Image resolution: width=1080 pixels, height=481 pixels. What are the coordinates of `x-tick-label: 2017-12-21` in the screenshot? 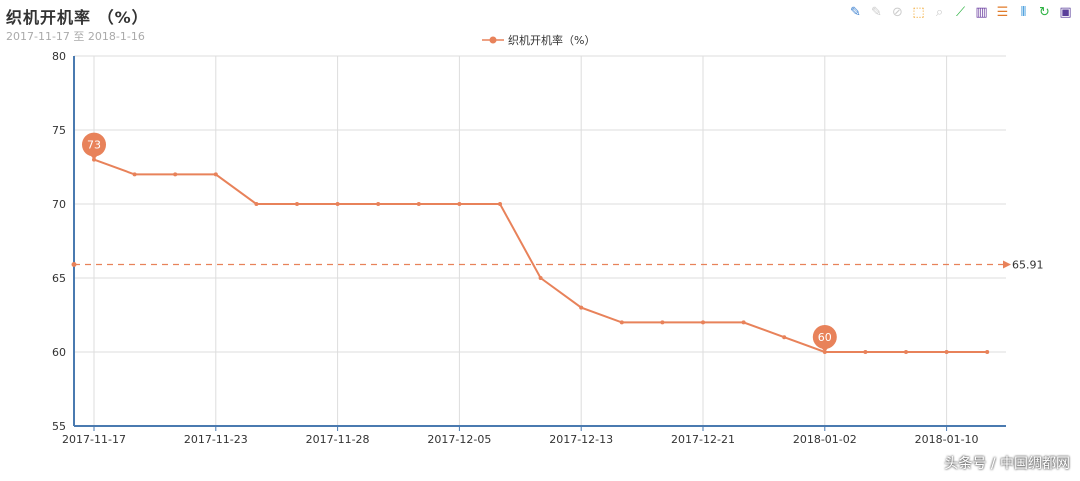 It's located at (703, 439).